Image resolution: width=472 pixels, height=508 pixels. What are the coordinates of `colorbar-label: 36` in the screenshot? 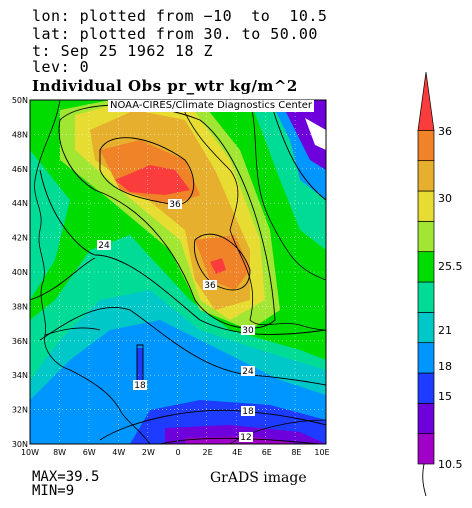 It's located at (445, 131).